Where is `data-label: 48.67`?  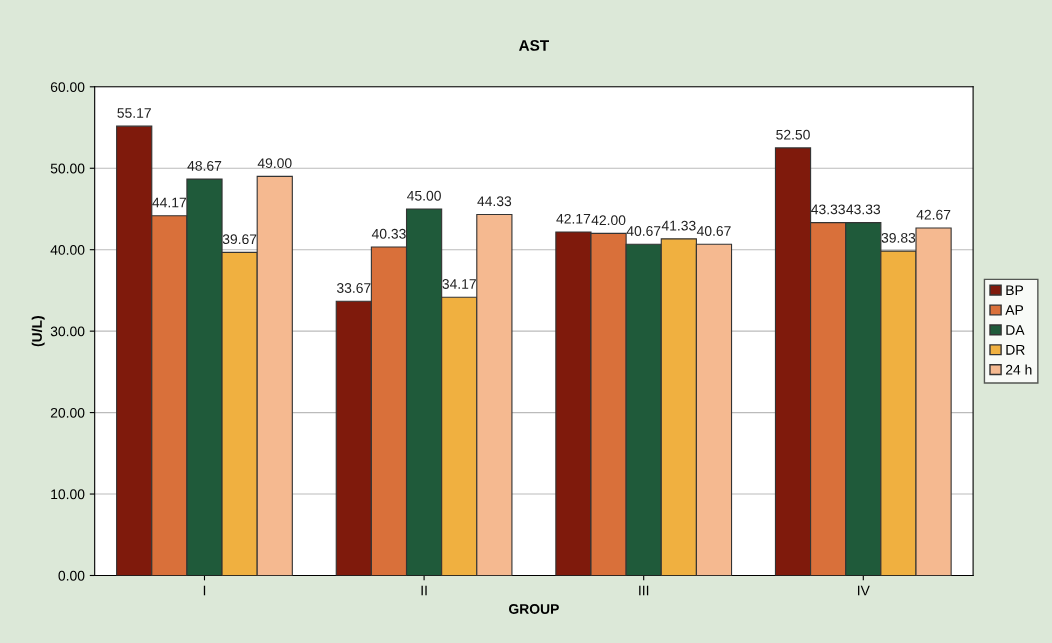
data-label: 48.67 is located at coordinates (204, 165).